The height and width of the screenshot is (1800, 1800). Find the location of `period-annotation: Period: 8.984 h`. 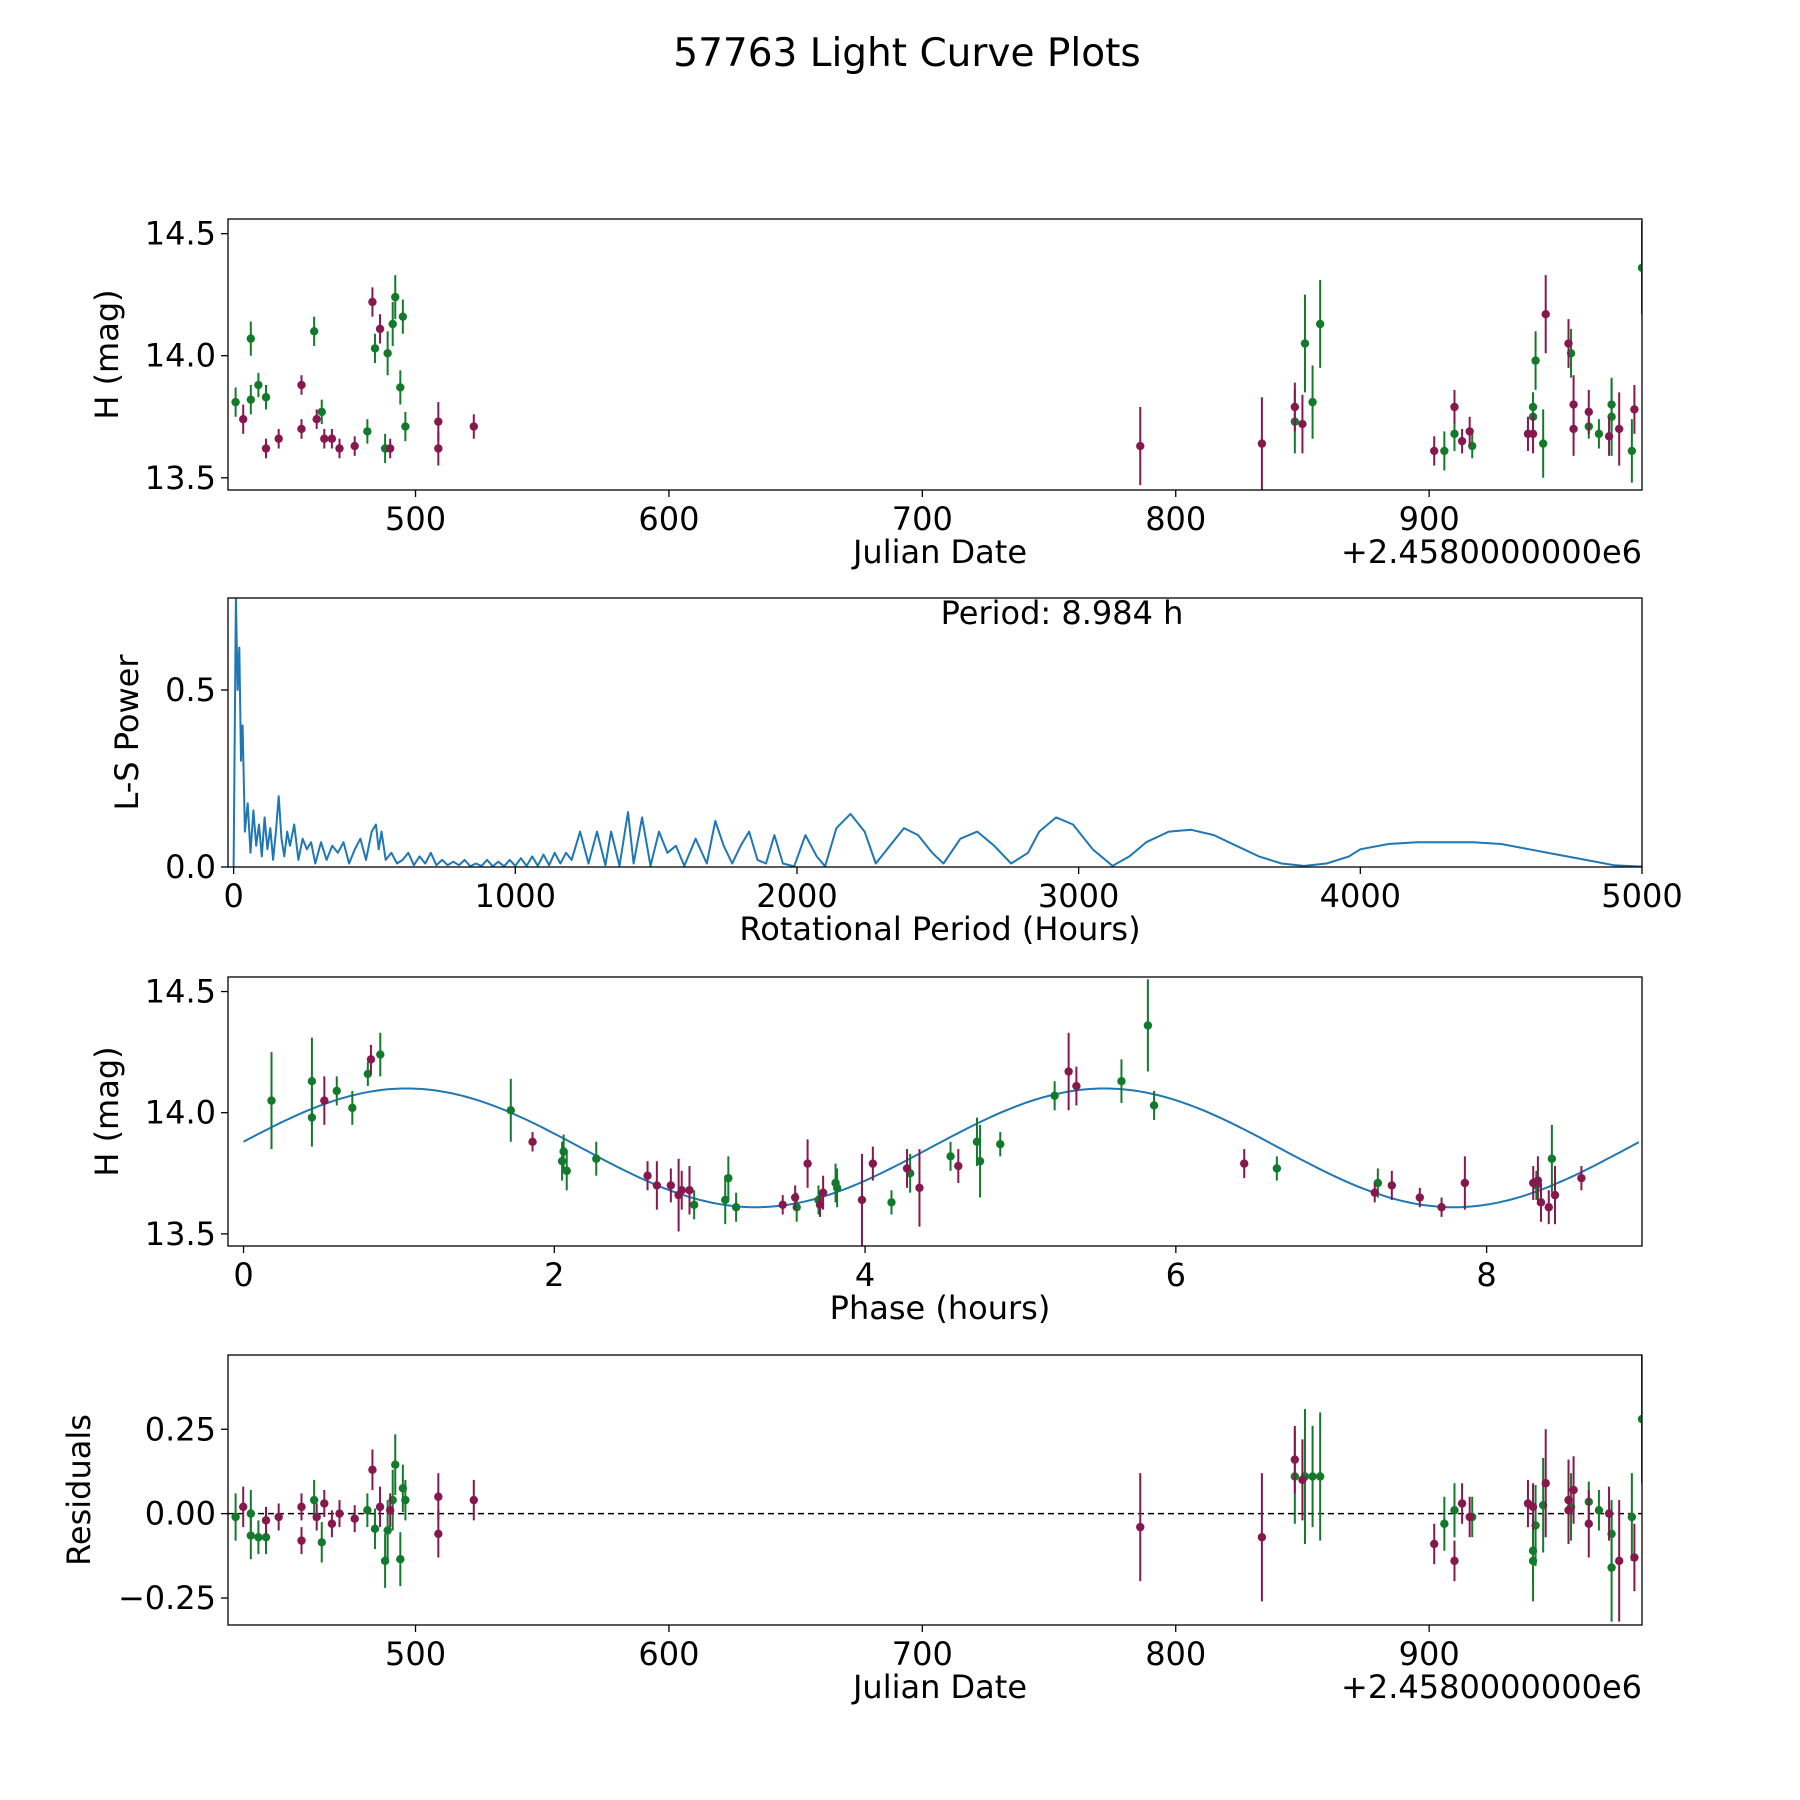

period-annotation: Period: 8.984 h is located at coordinates (1062, 613).